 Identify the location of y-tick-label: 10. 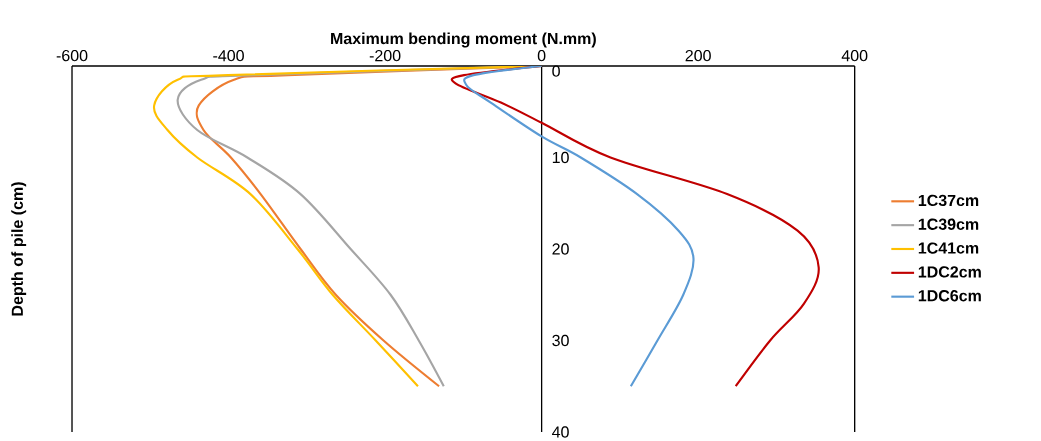
(560, 157).